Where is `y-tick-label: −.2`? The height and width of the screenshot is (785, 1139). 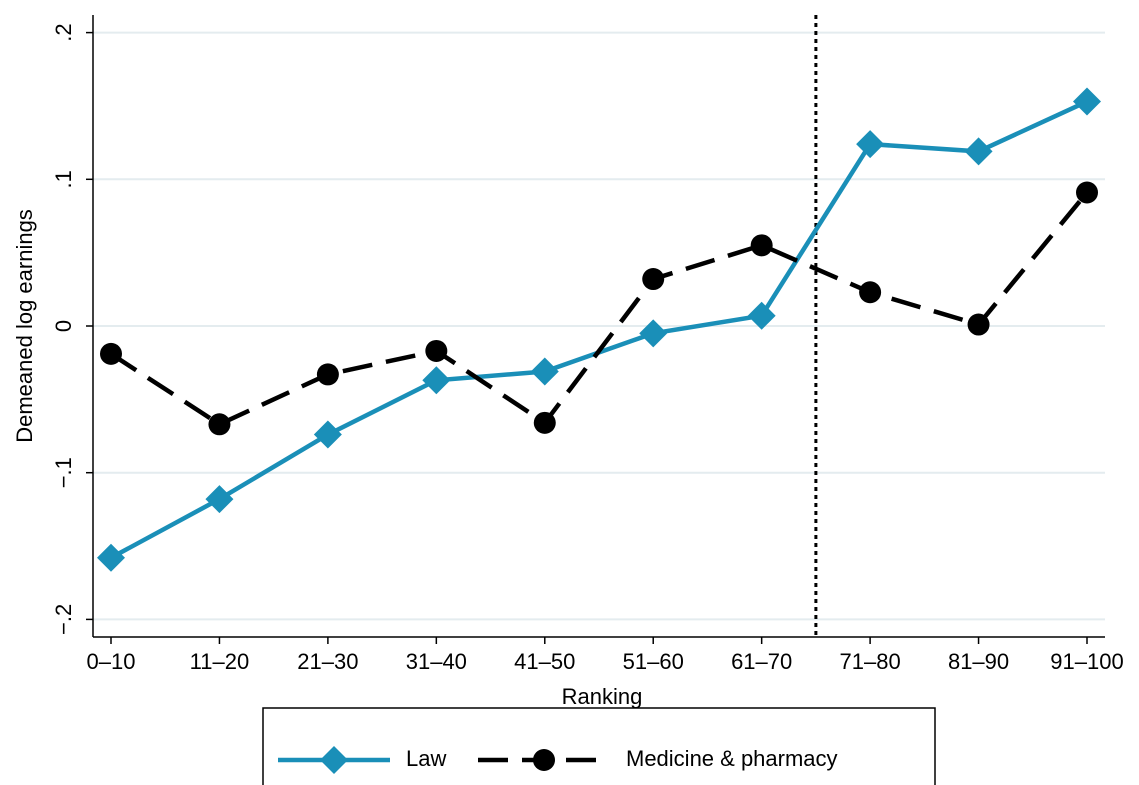 y-tick-label: −.2 is located at coordinates (63, 619).